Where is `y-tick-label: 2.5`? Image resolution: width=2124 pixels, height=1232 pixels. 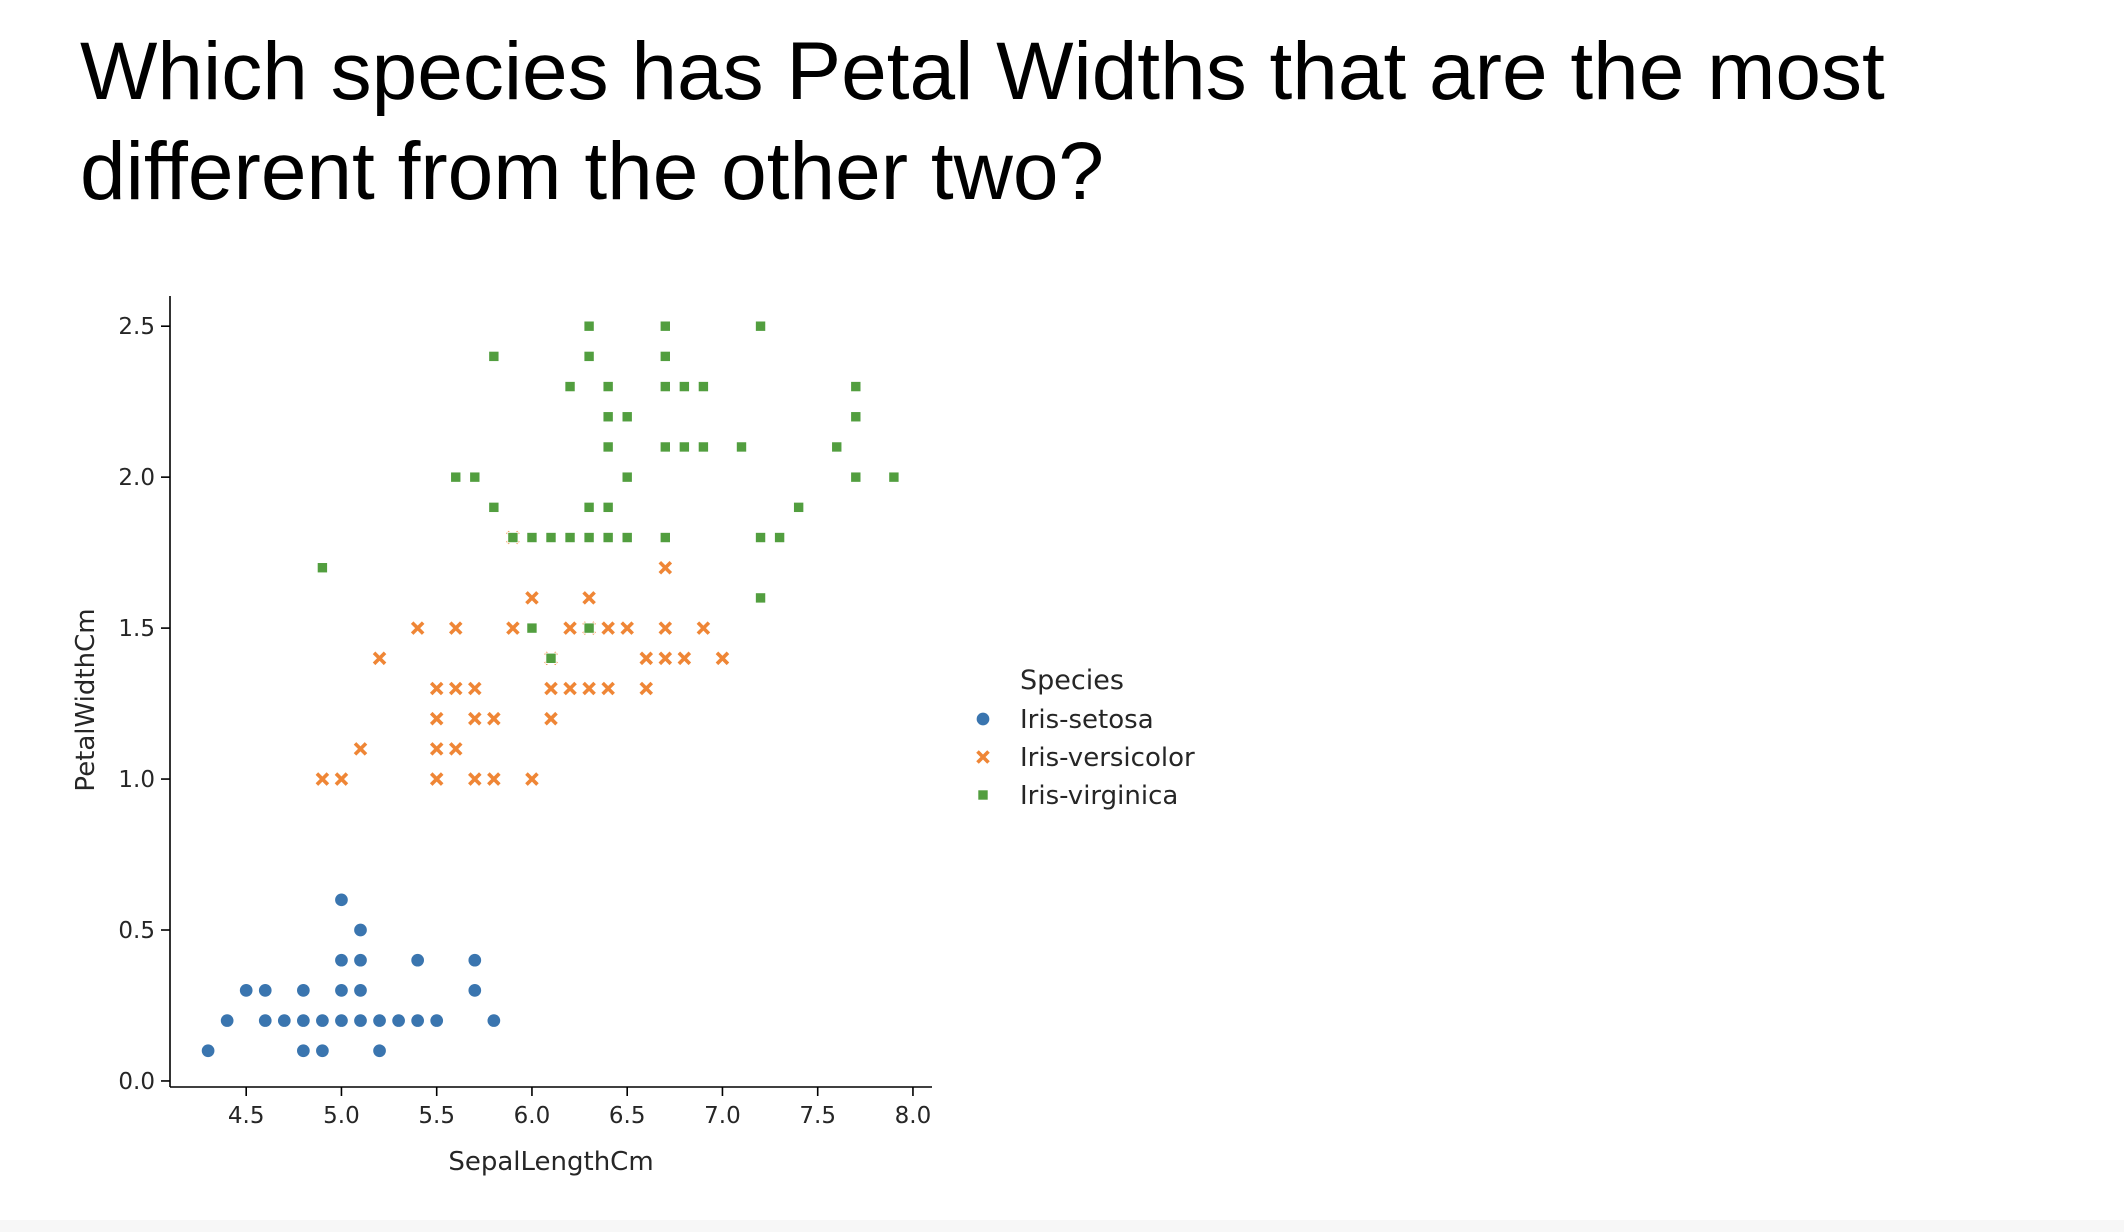 y-tick-label: 2.5 is located at coordinates (136, 327).